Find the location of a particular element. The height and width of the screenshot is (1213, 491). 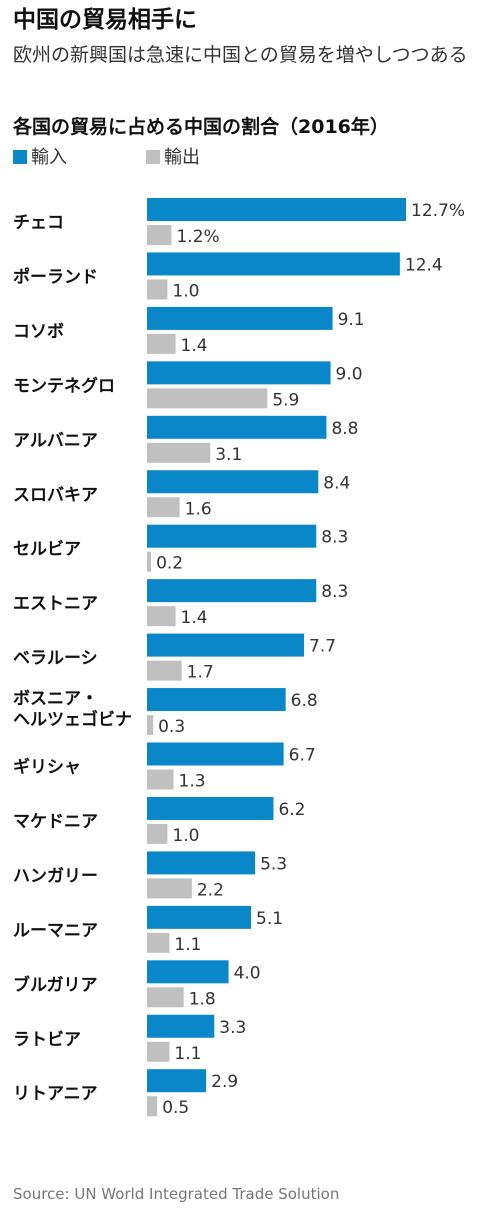

category-label: ルーマニア is located at coordinates (55, 931).